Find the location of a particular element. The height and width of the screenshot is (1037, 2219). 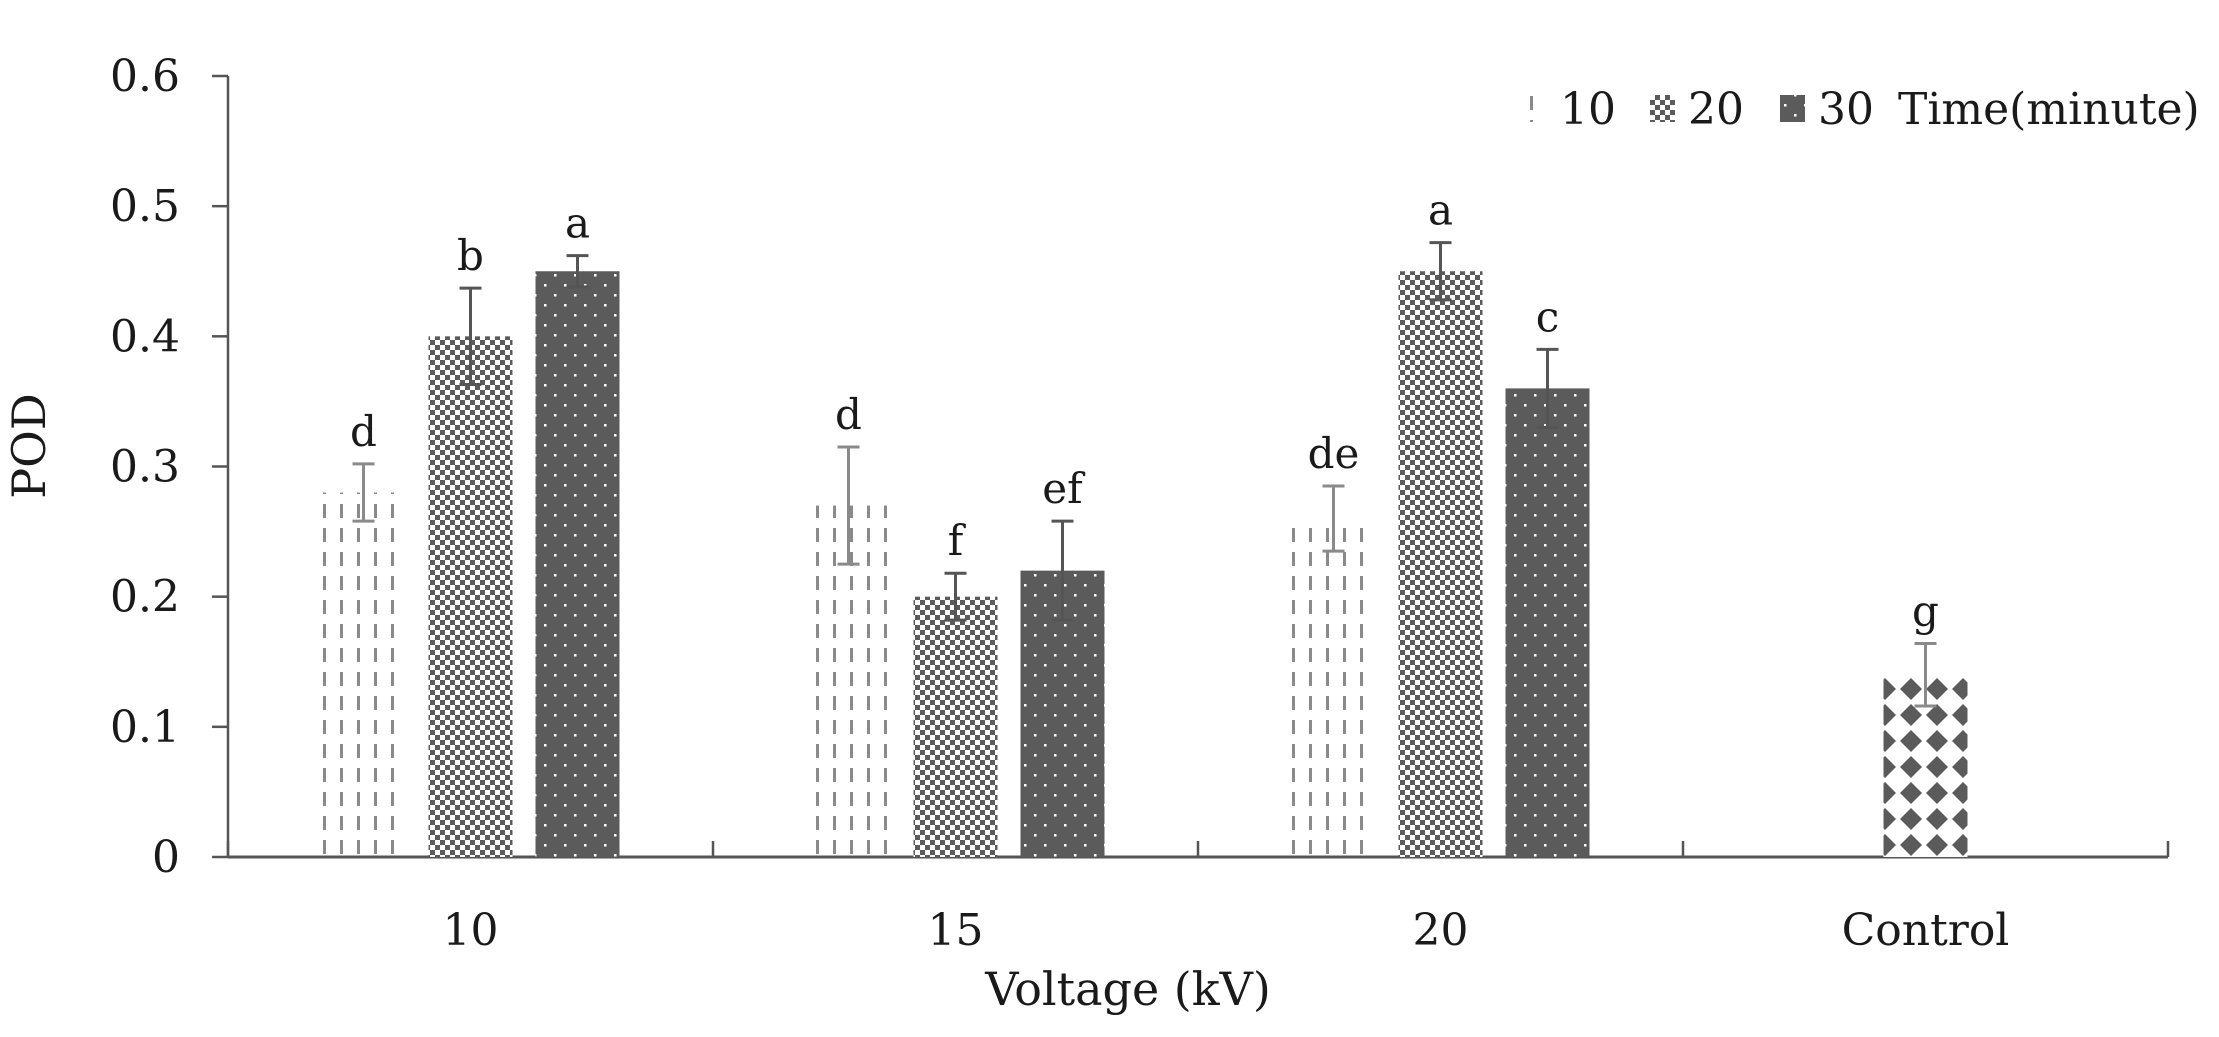

y-tick-label: 0.2 is located at coordinates (145, 597).